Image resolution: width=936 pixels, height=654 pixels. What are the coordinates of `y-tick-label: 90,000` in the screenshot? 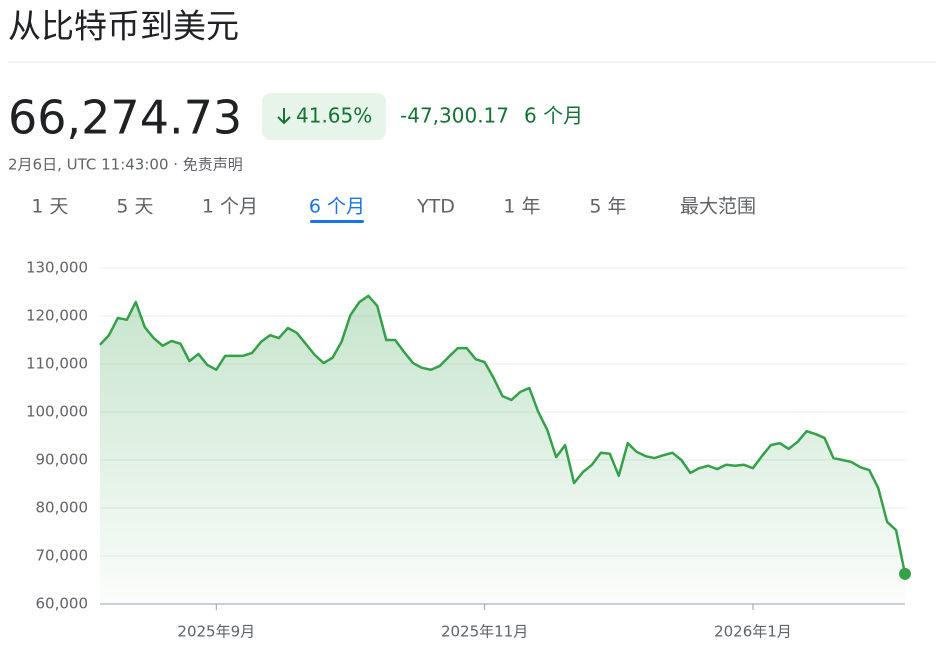 It's located at (62, 460).